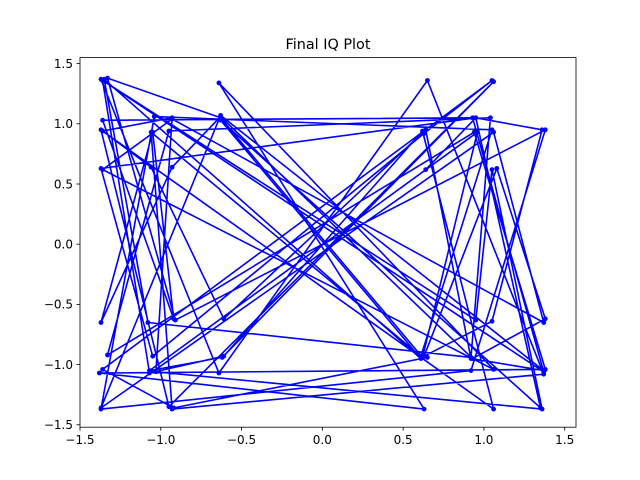 This screenshot has height=480, width=640. Describe the element at coordinates (327, 45) in the screenshot. I see `chart-title: Final IQ Plot` at that location.